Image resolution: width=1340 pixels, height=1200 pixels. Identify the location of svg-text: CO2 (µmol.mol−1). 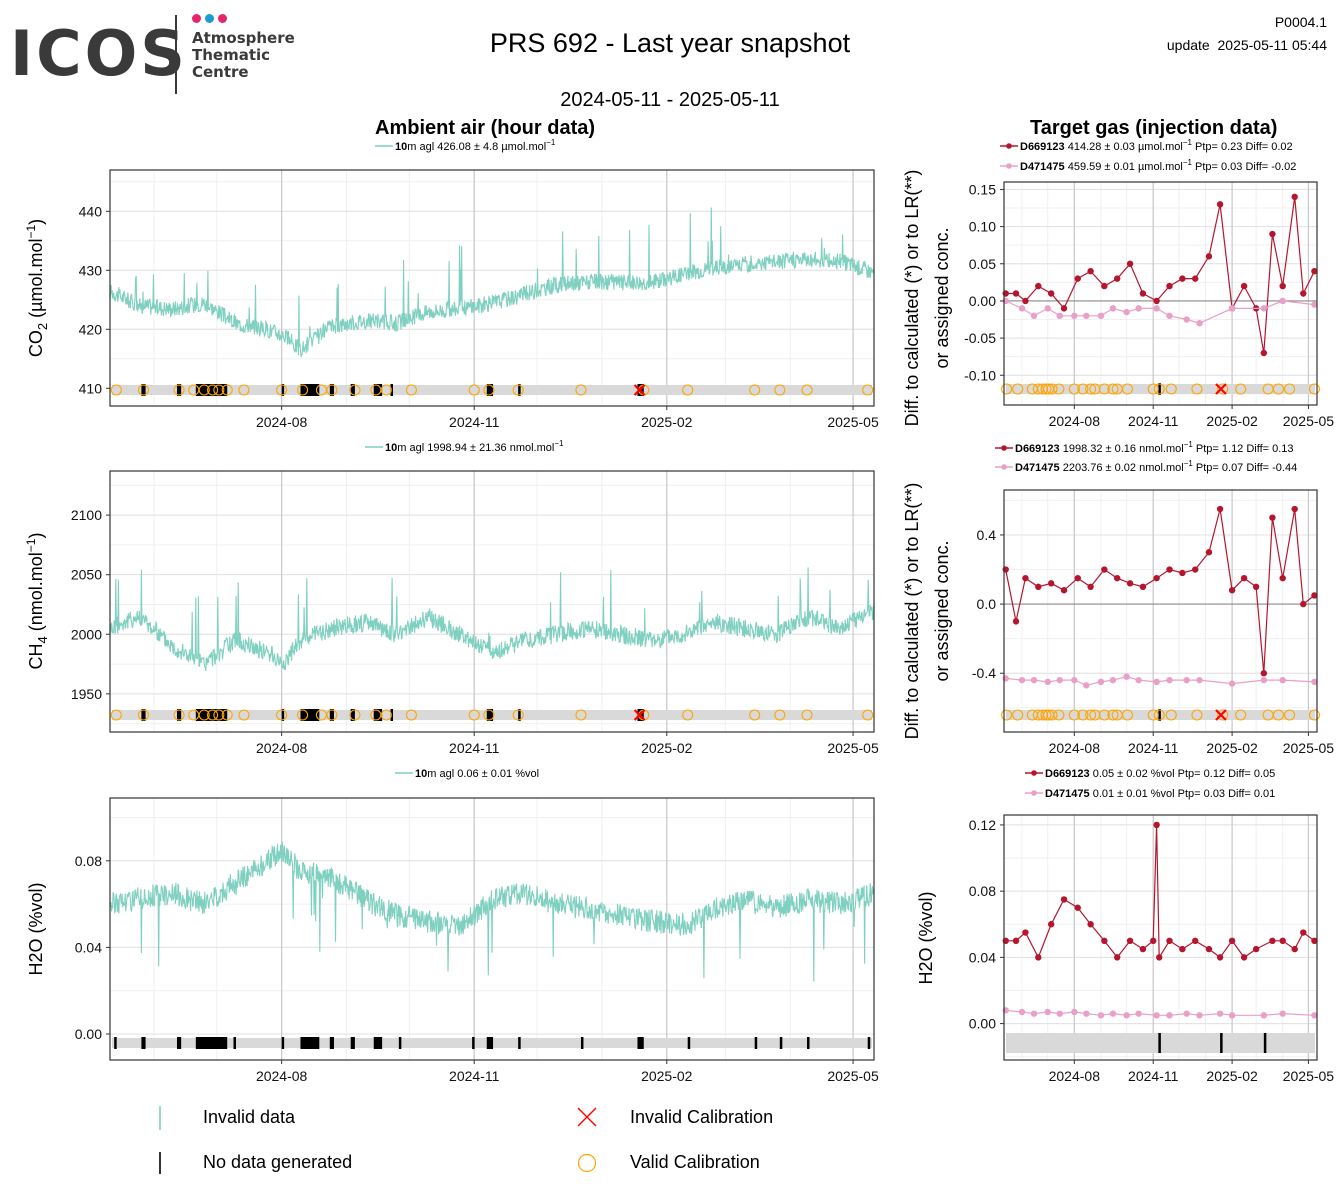
(37, 288).